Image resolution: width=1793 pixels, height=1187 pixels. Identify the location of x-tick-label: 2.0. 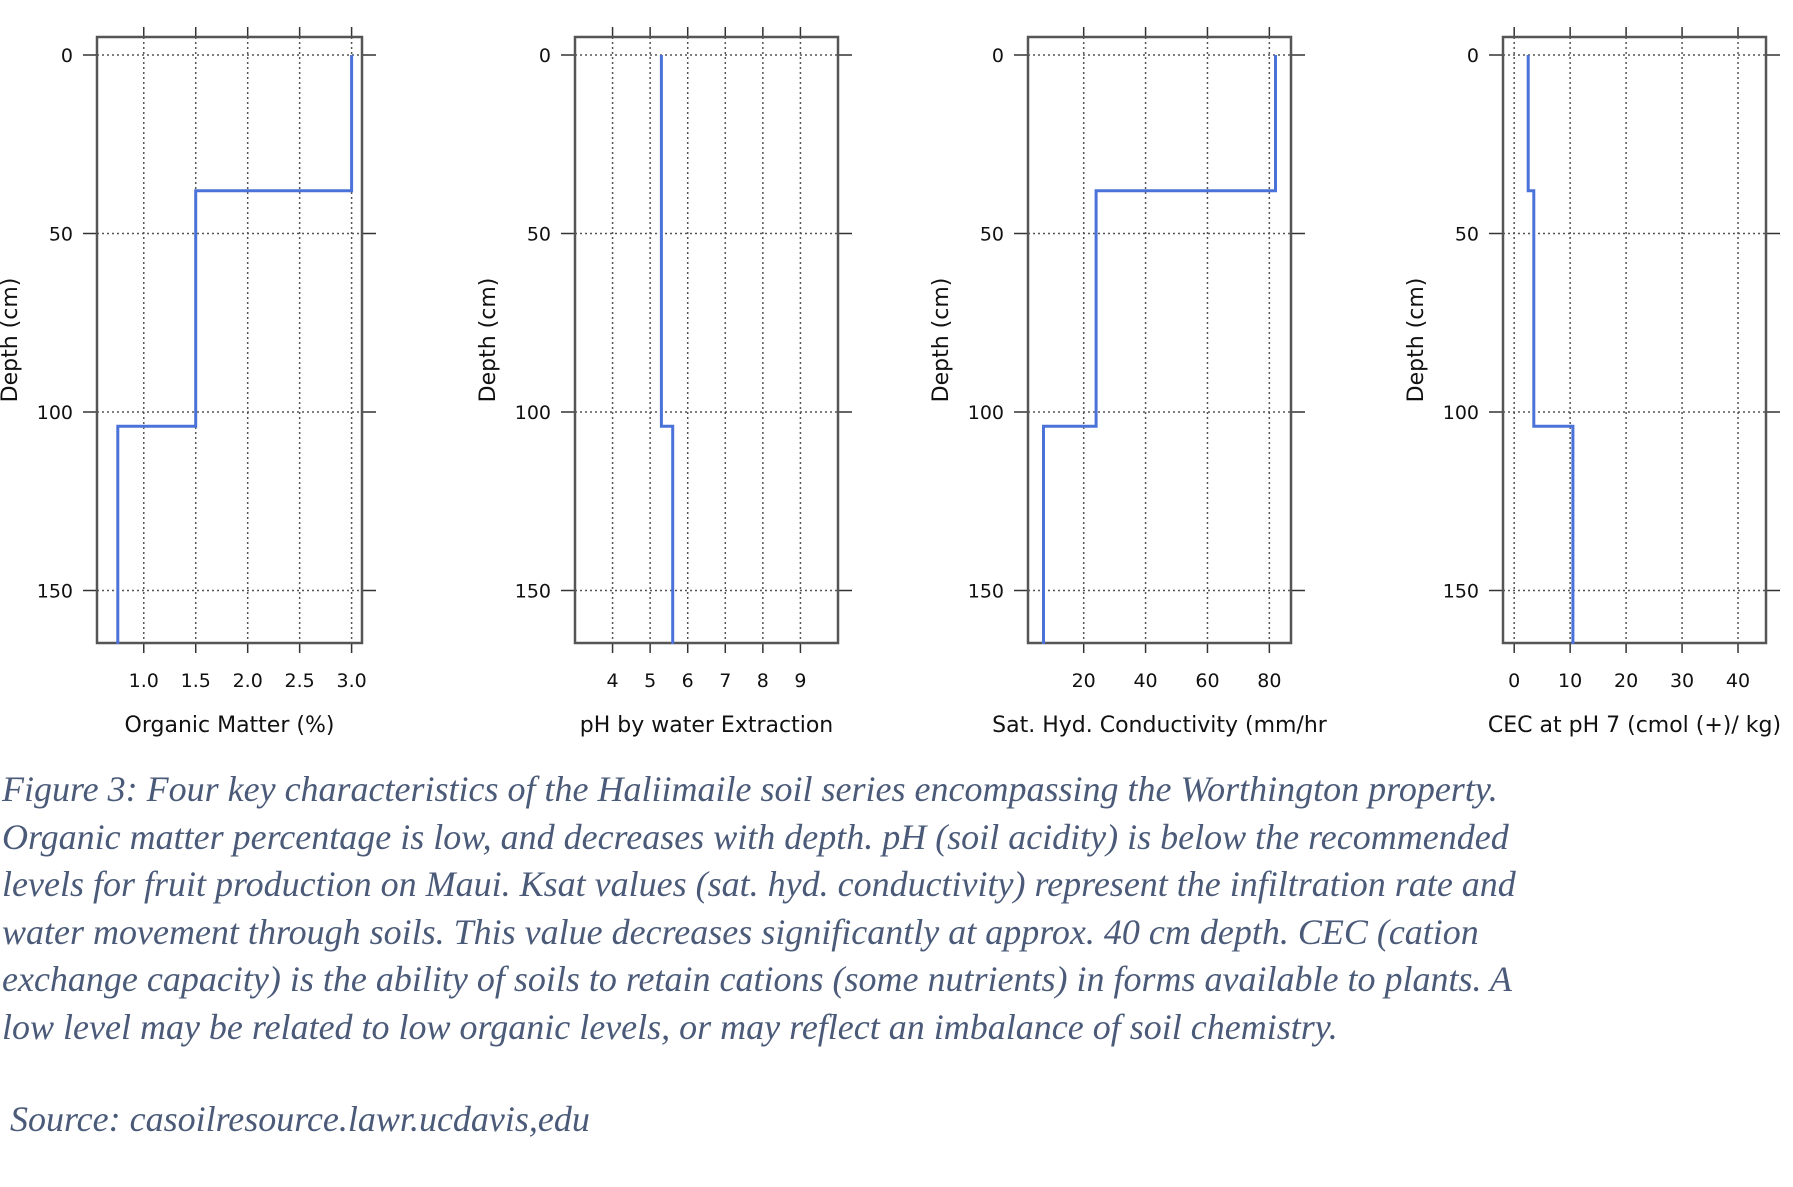
(248, 681).